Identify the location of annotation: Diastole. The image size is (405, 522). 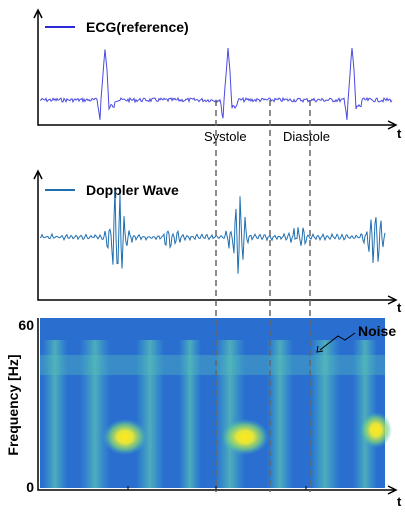
(306, 136).